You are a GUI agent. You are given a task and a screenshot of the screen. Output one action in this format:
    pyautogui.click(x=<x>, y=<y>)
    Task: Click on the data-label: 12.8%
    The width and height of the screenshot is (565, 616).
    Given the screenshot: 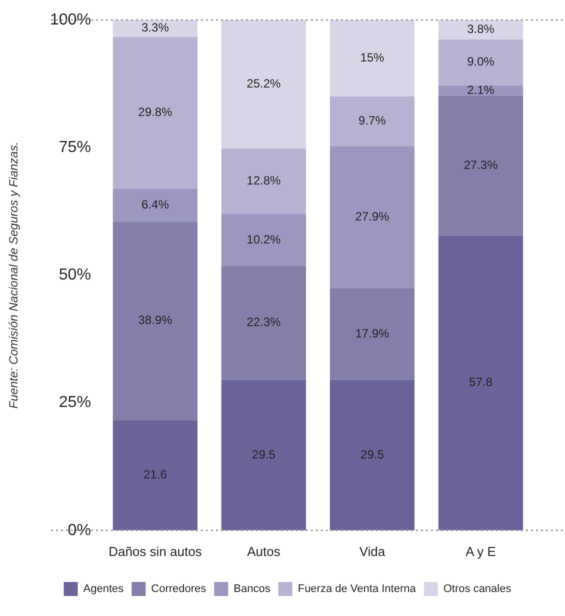 What is the action you would take?
    pyautogui.click(x=264, y=181)
    